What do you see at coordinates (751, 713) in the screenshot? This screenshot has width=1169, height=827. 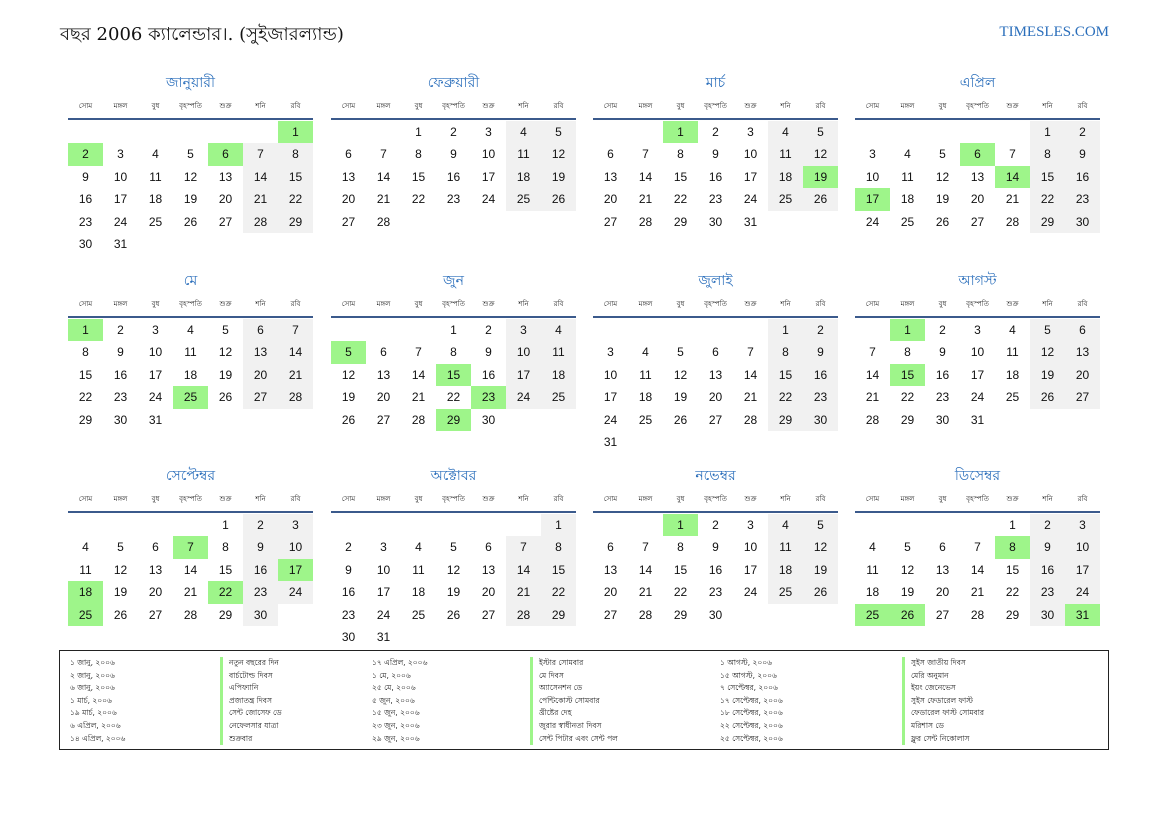 I see `holiday-date: ১৮ সেপ্টেম্বর, ২০০৬` at bounding box center [751, 713].